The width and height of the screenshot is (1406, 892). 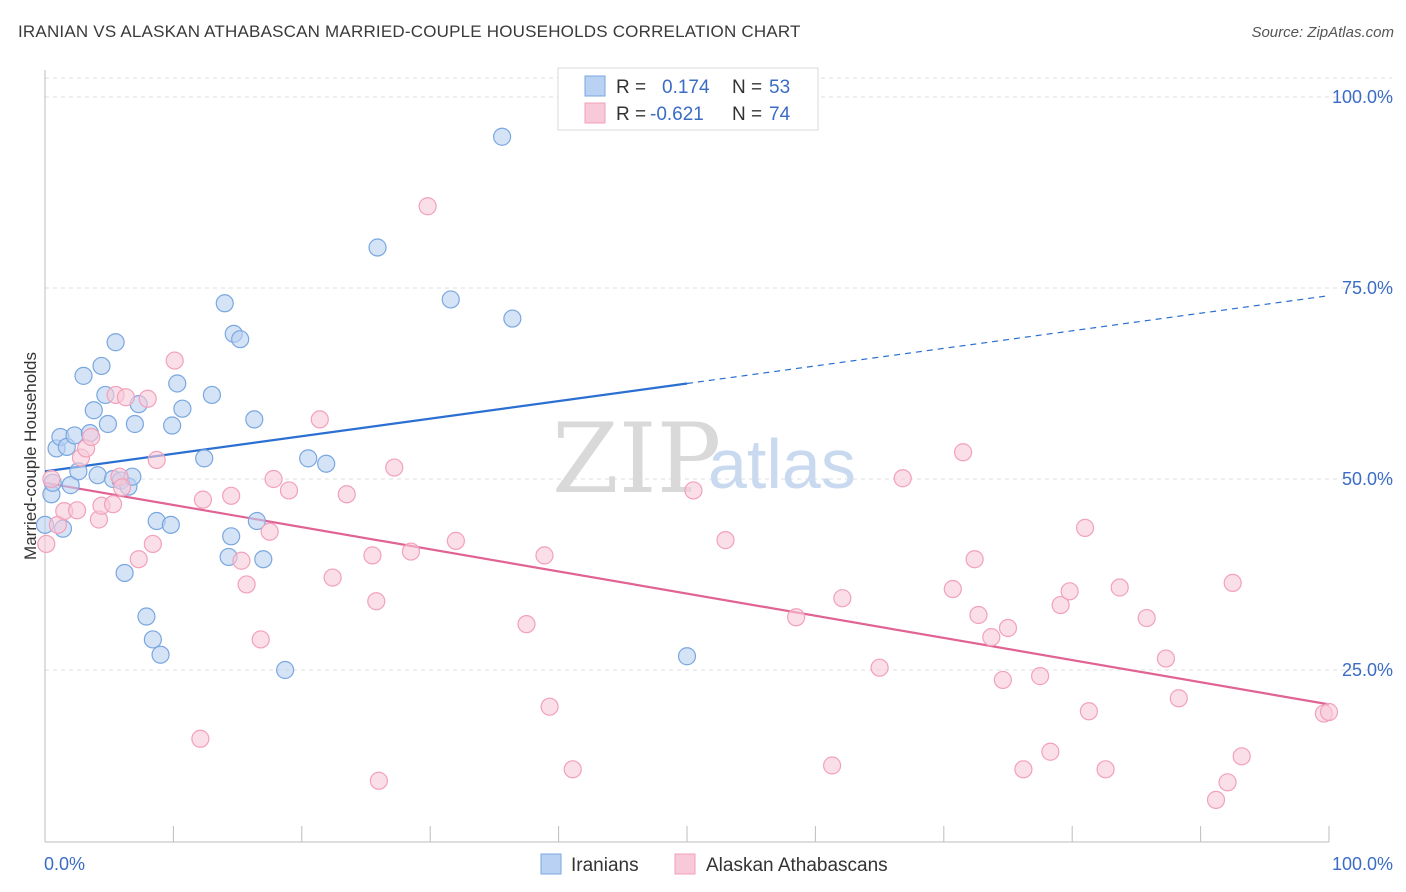 What do you see at coordinates (782, 464) in the screenshot?
I see `watermark-atlas: atlas` at bounding box center [782, 464].